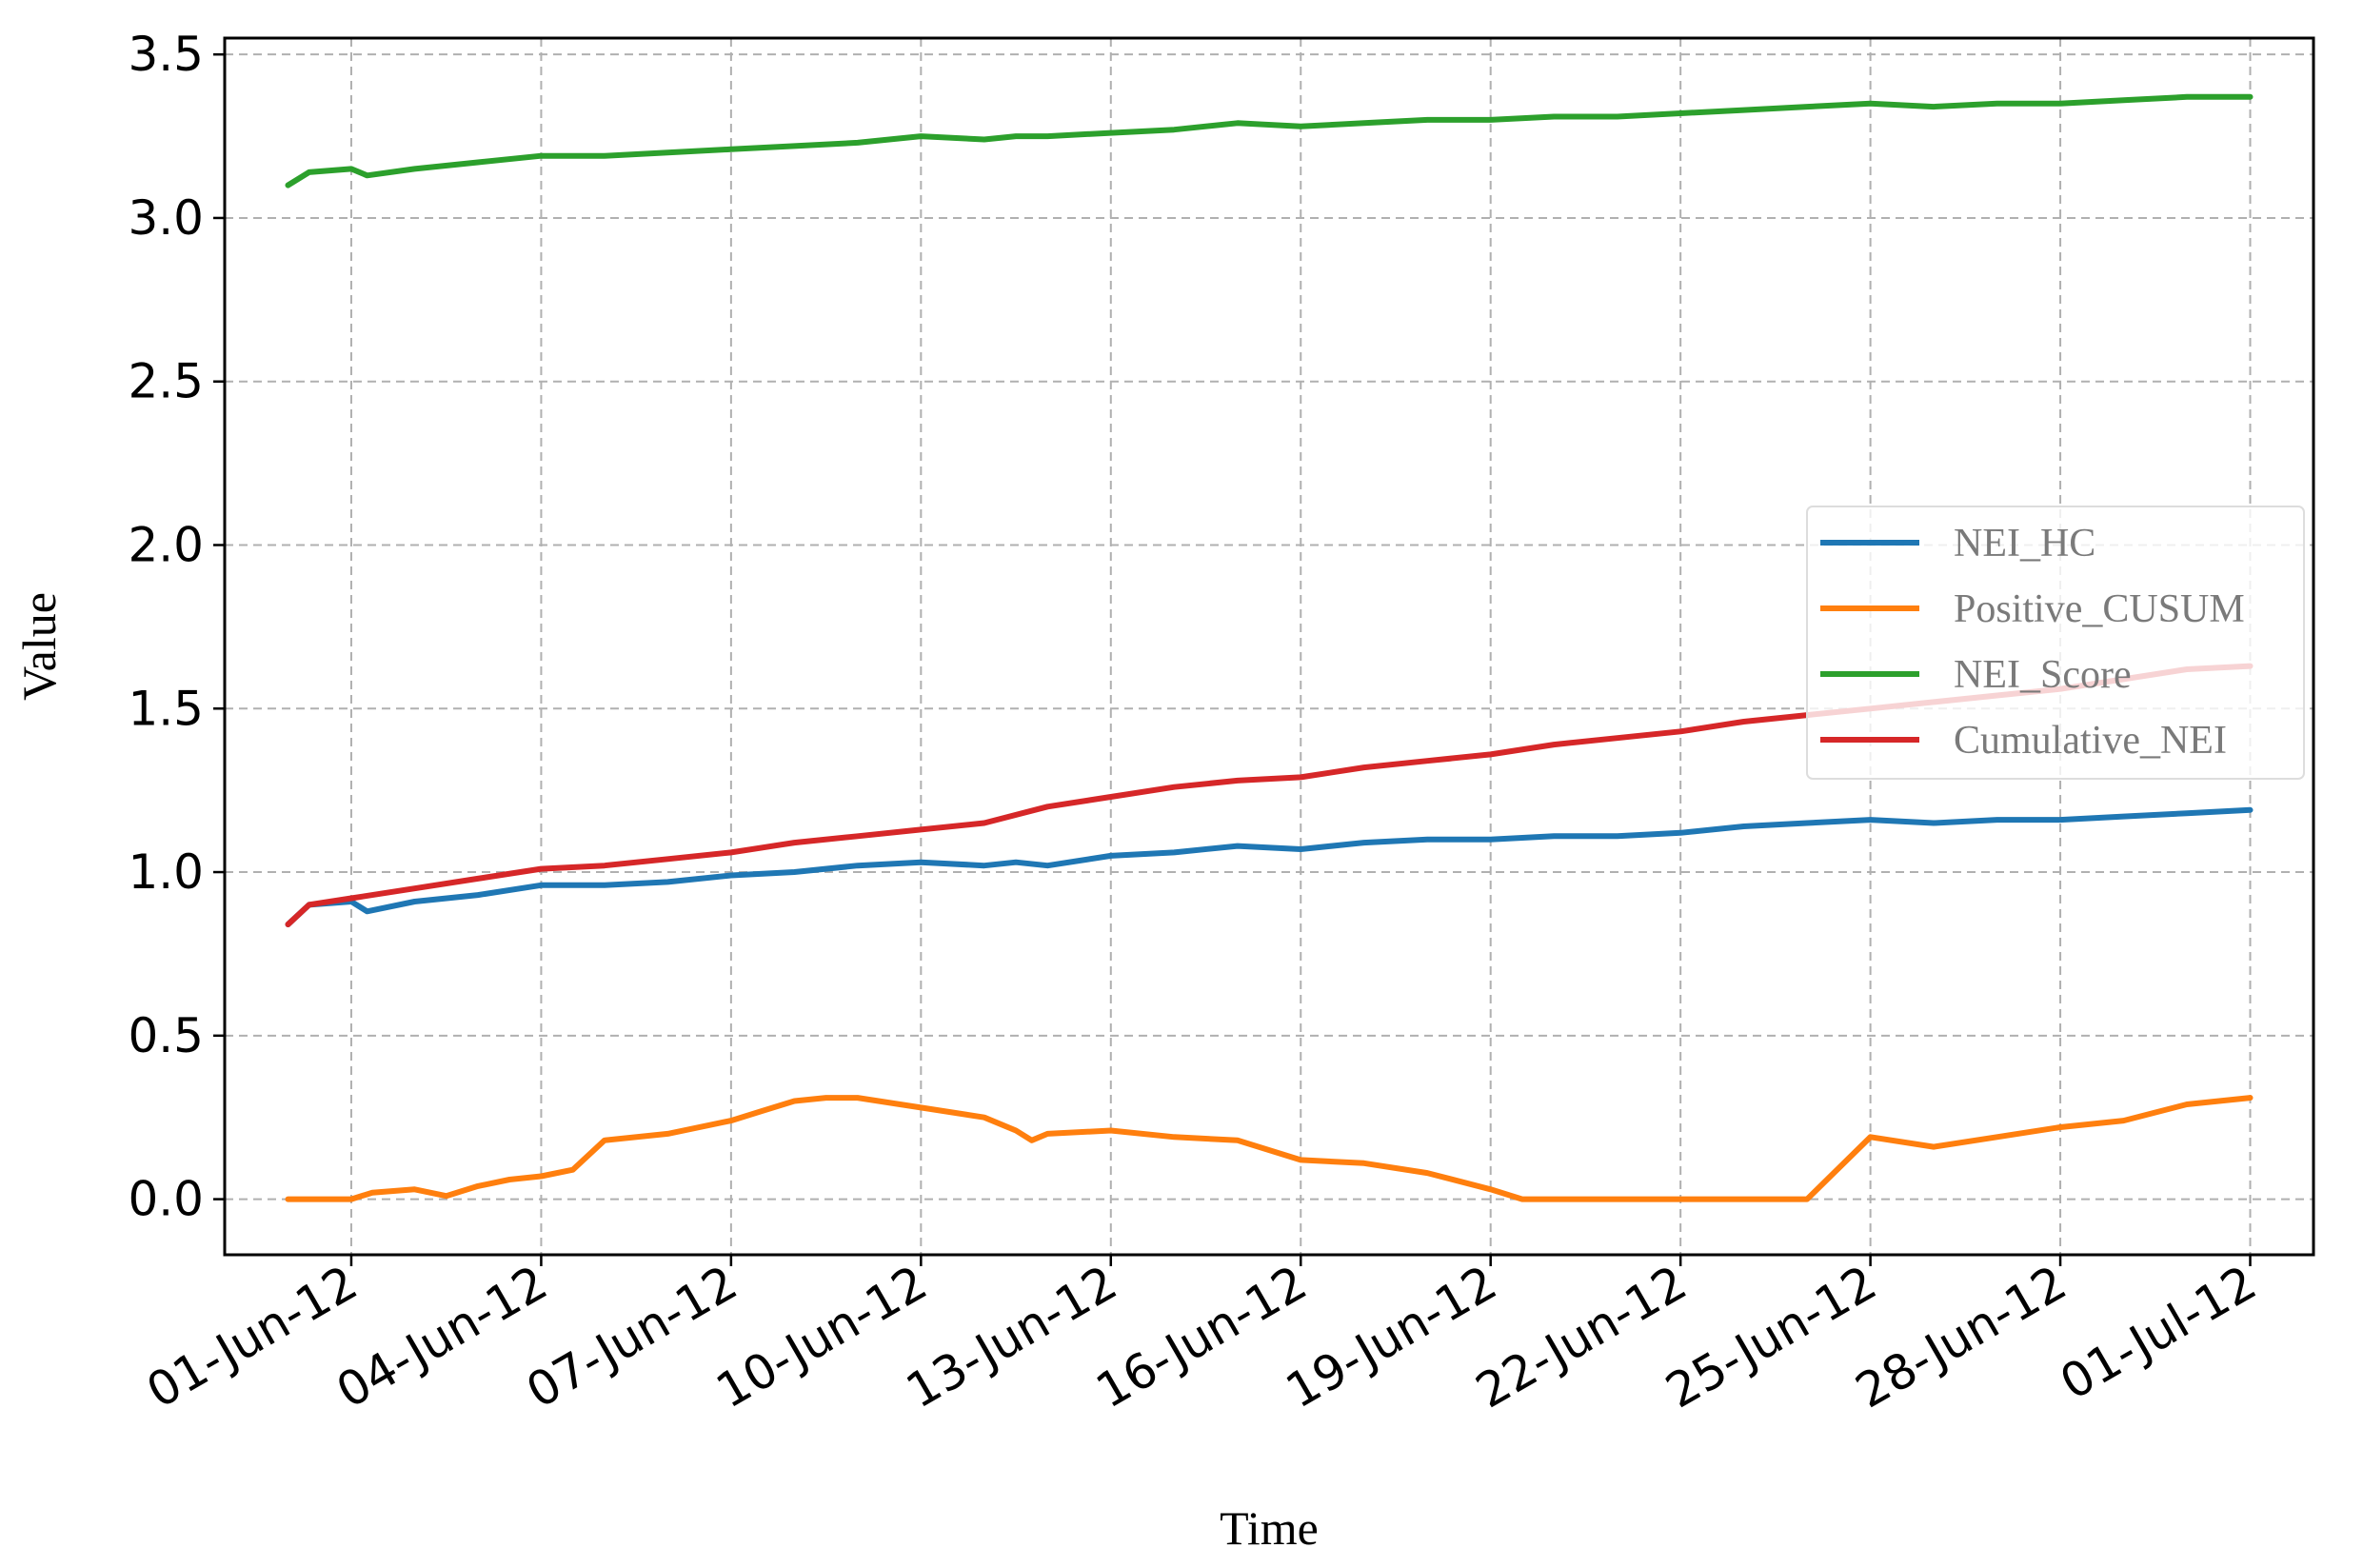 Image resolution: width=2363 pixels, height=1568 pixels. I want to click on y-axis-label: Value, so click(39, 647).